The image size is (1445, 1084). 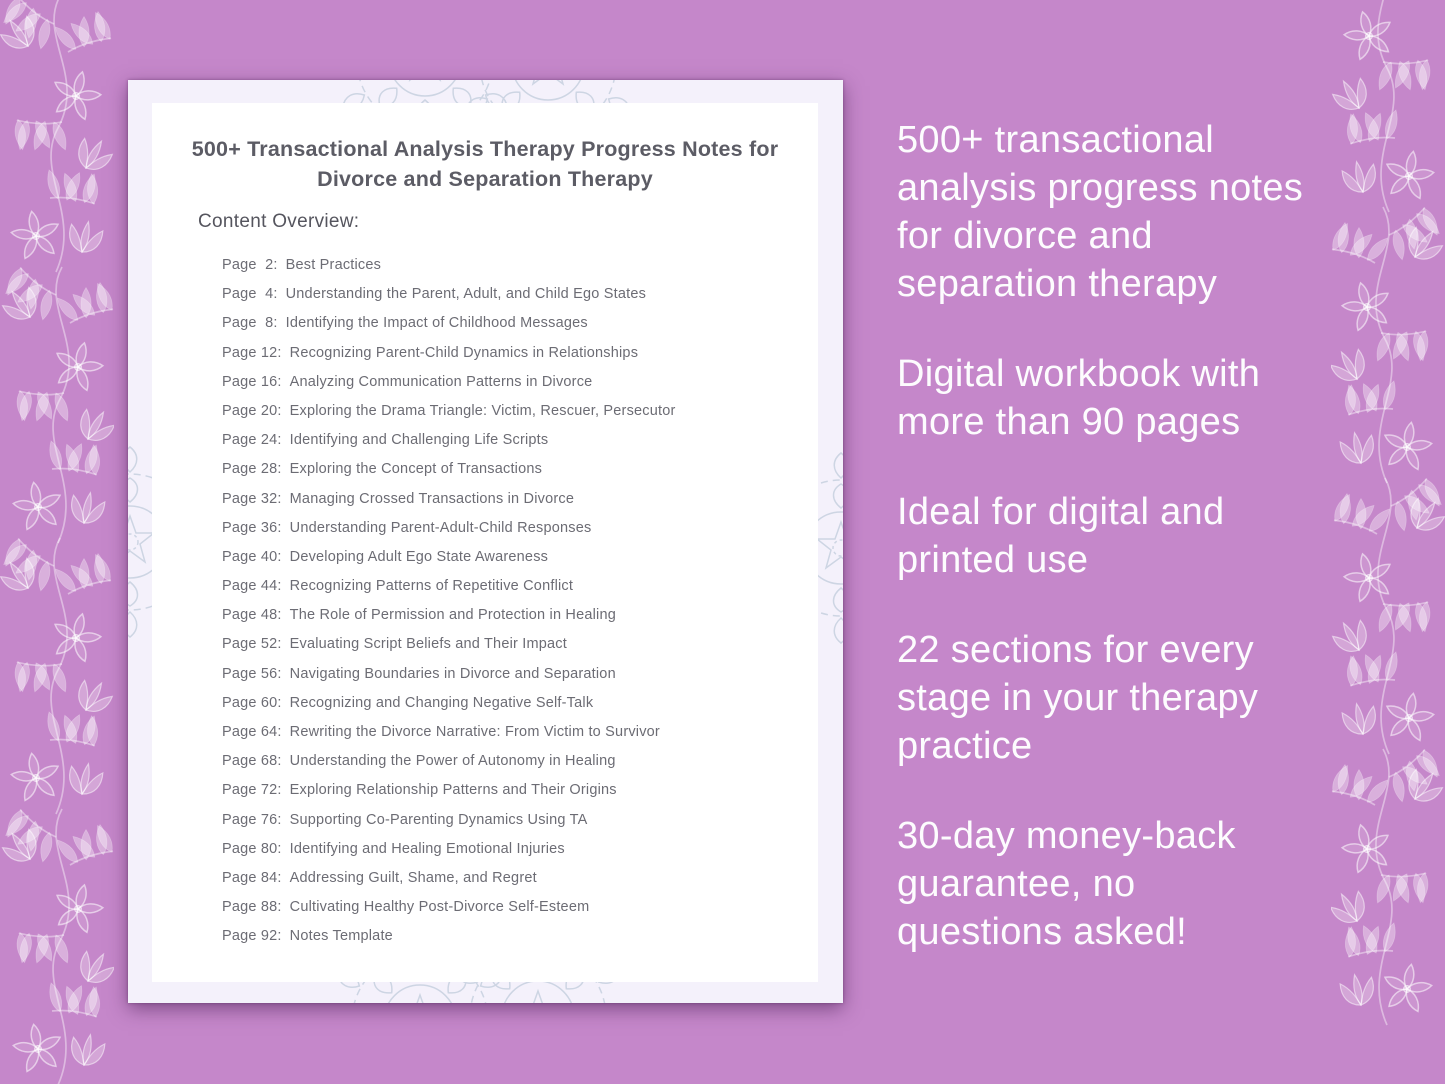 What do you see at coordinates (252, 673) in the screenshot?
I see `toc-page-label: Page 56:` at bounding box center [252, 673].